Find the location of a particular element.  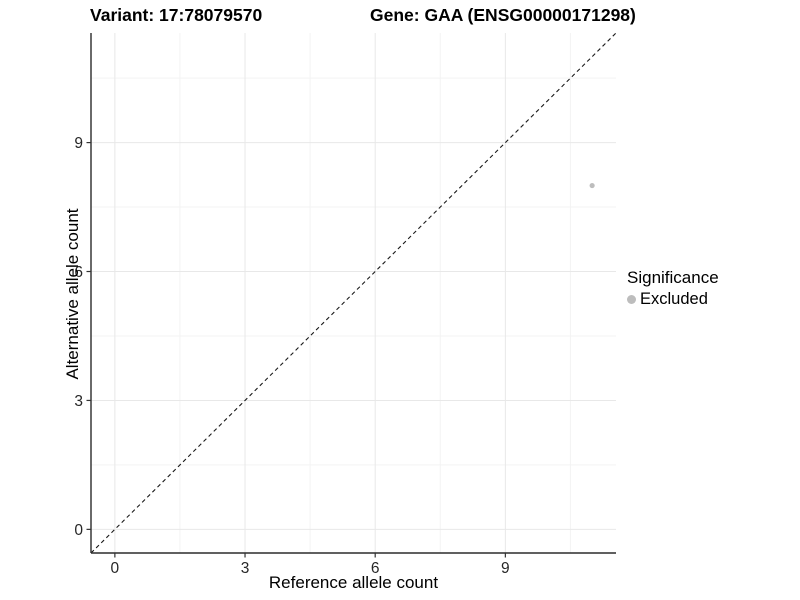

plot-title-gene: Gene: GAA (ENSG00000171298) is located at coordinates (503, 15).